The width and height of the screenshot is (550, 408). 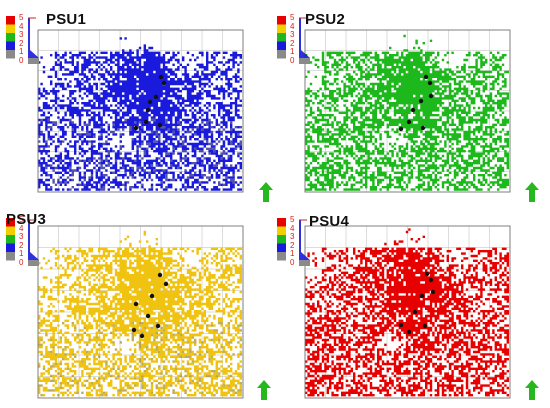 What do you see at coordinates (329, 221) in the screenshot?
I see `panel-title-psu4: PSU4` at bounding box center [329, 221].